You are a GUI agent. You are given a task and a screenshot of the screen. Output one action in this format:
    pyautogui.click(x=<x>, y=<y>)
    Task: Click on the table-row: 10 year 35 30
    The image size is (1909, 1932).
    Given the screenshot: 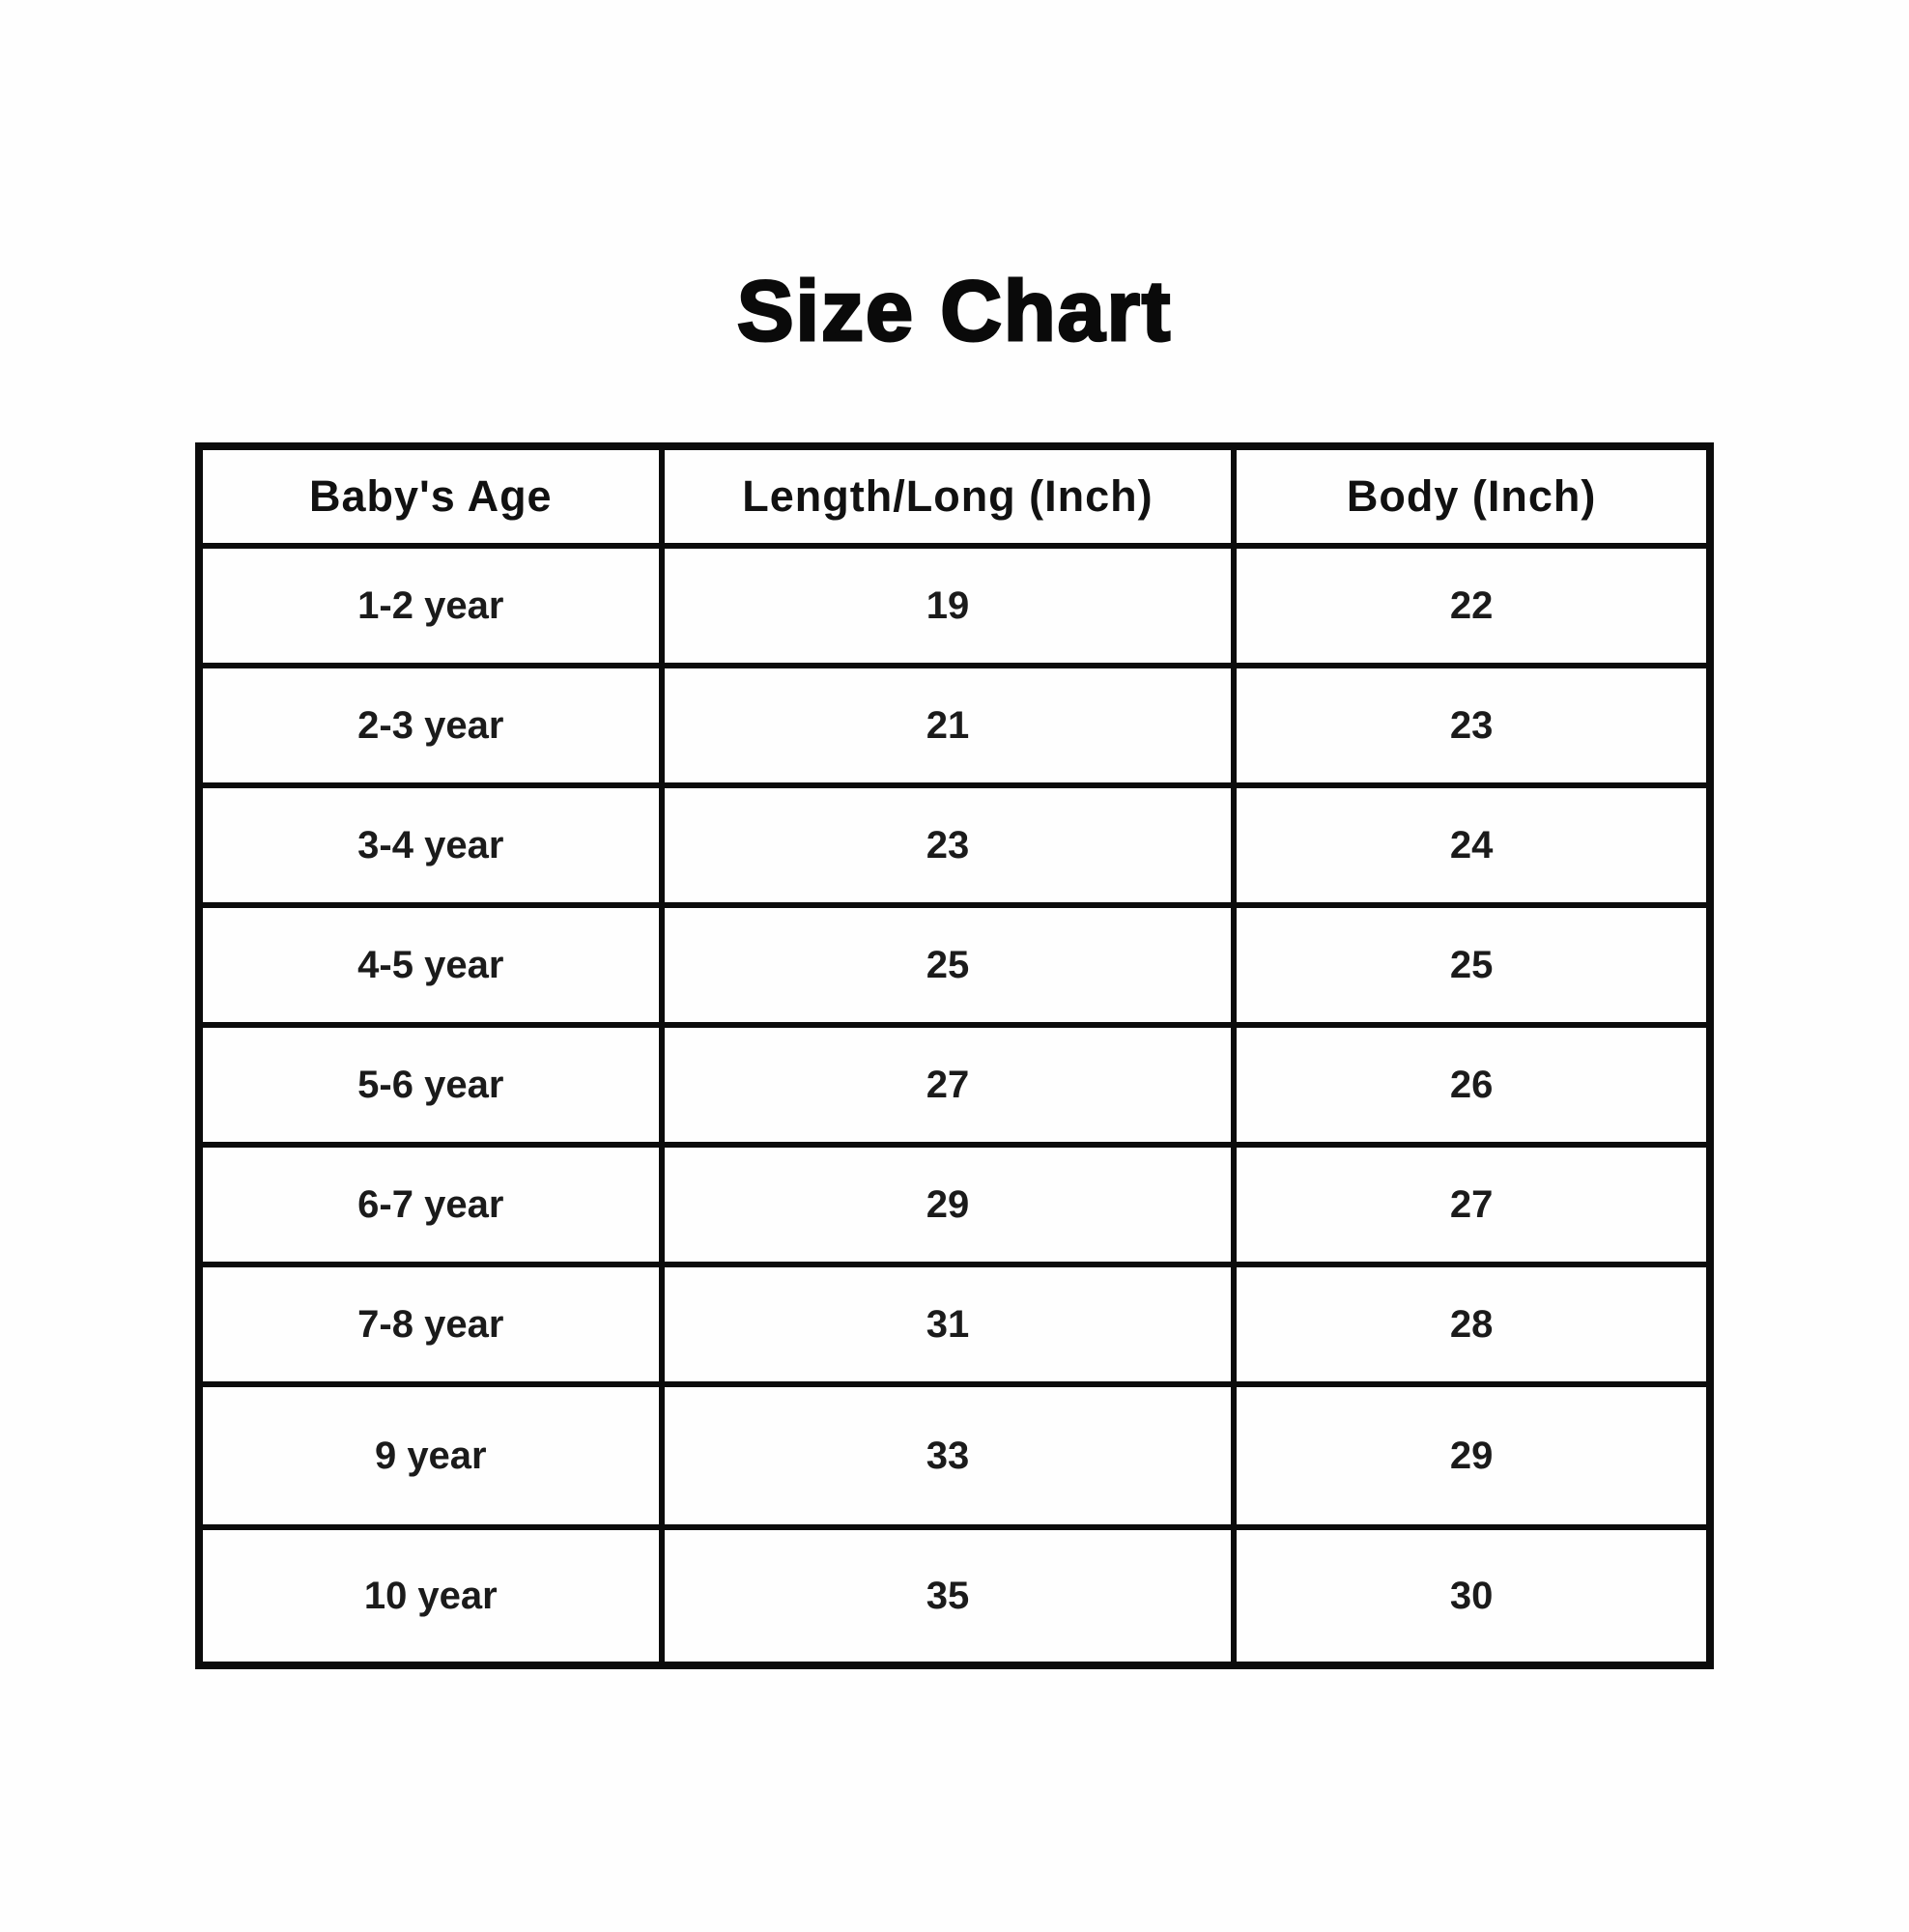 What is the action you would take?
    pyautogui.click(x=954, y=1596)
    